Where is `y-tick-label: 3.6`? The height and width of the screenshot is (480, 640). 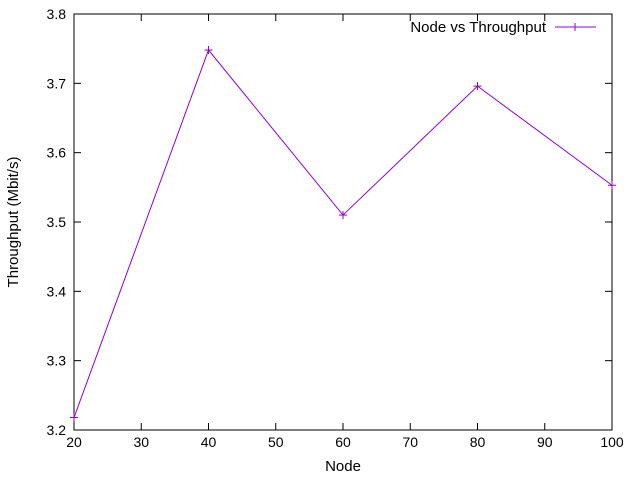 y-tick-label: 3.6 is located at coordinates (57, 153).